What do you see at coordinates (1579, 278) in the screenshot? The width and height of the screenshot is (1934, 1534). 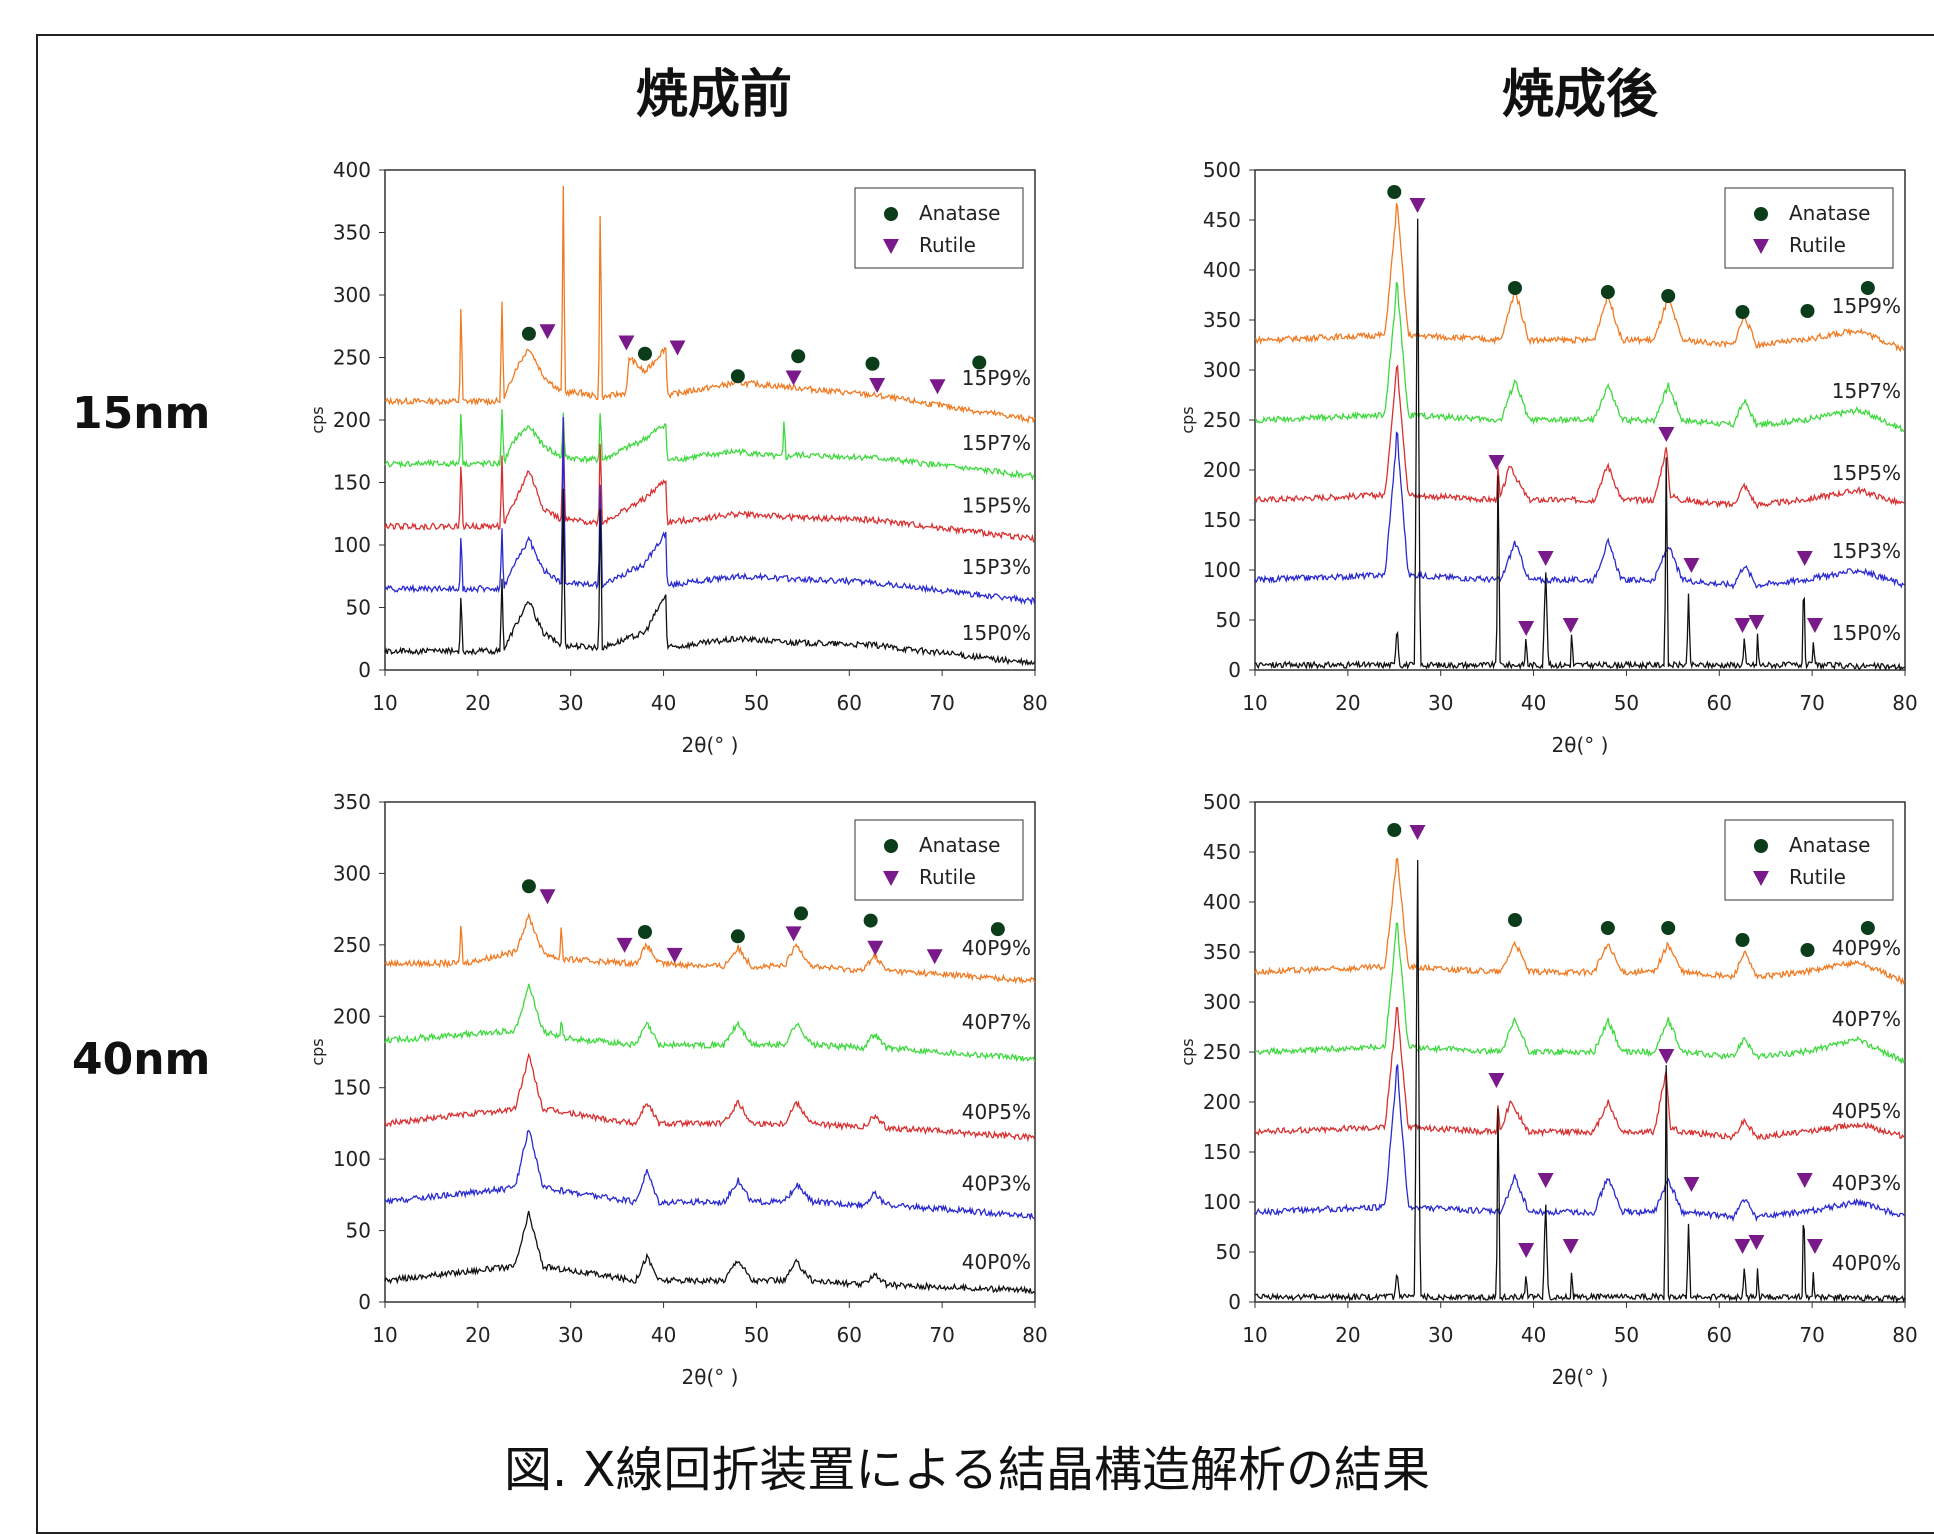 I see `series-line-15P9%` at bounding box center [1579, 278].